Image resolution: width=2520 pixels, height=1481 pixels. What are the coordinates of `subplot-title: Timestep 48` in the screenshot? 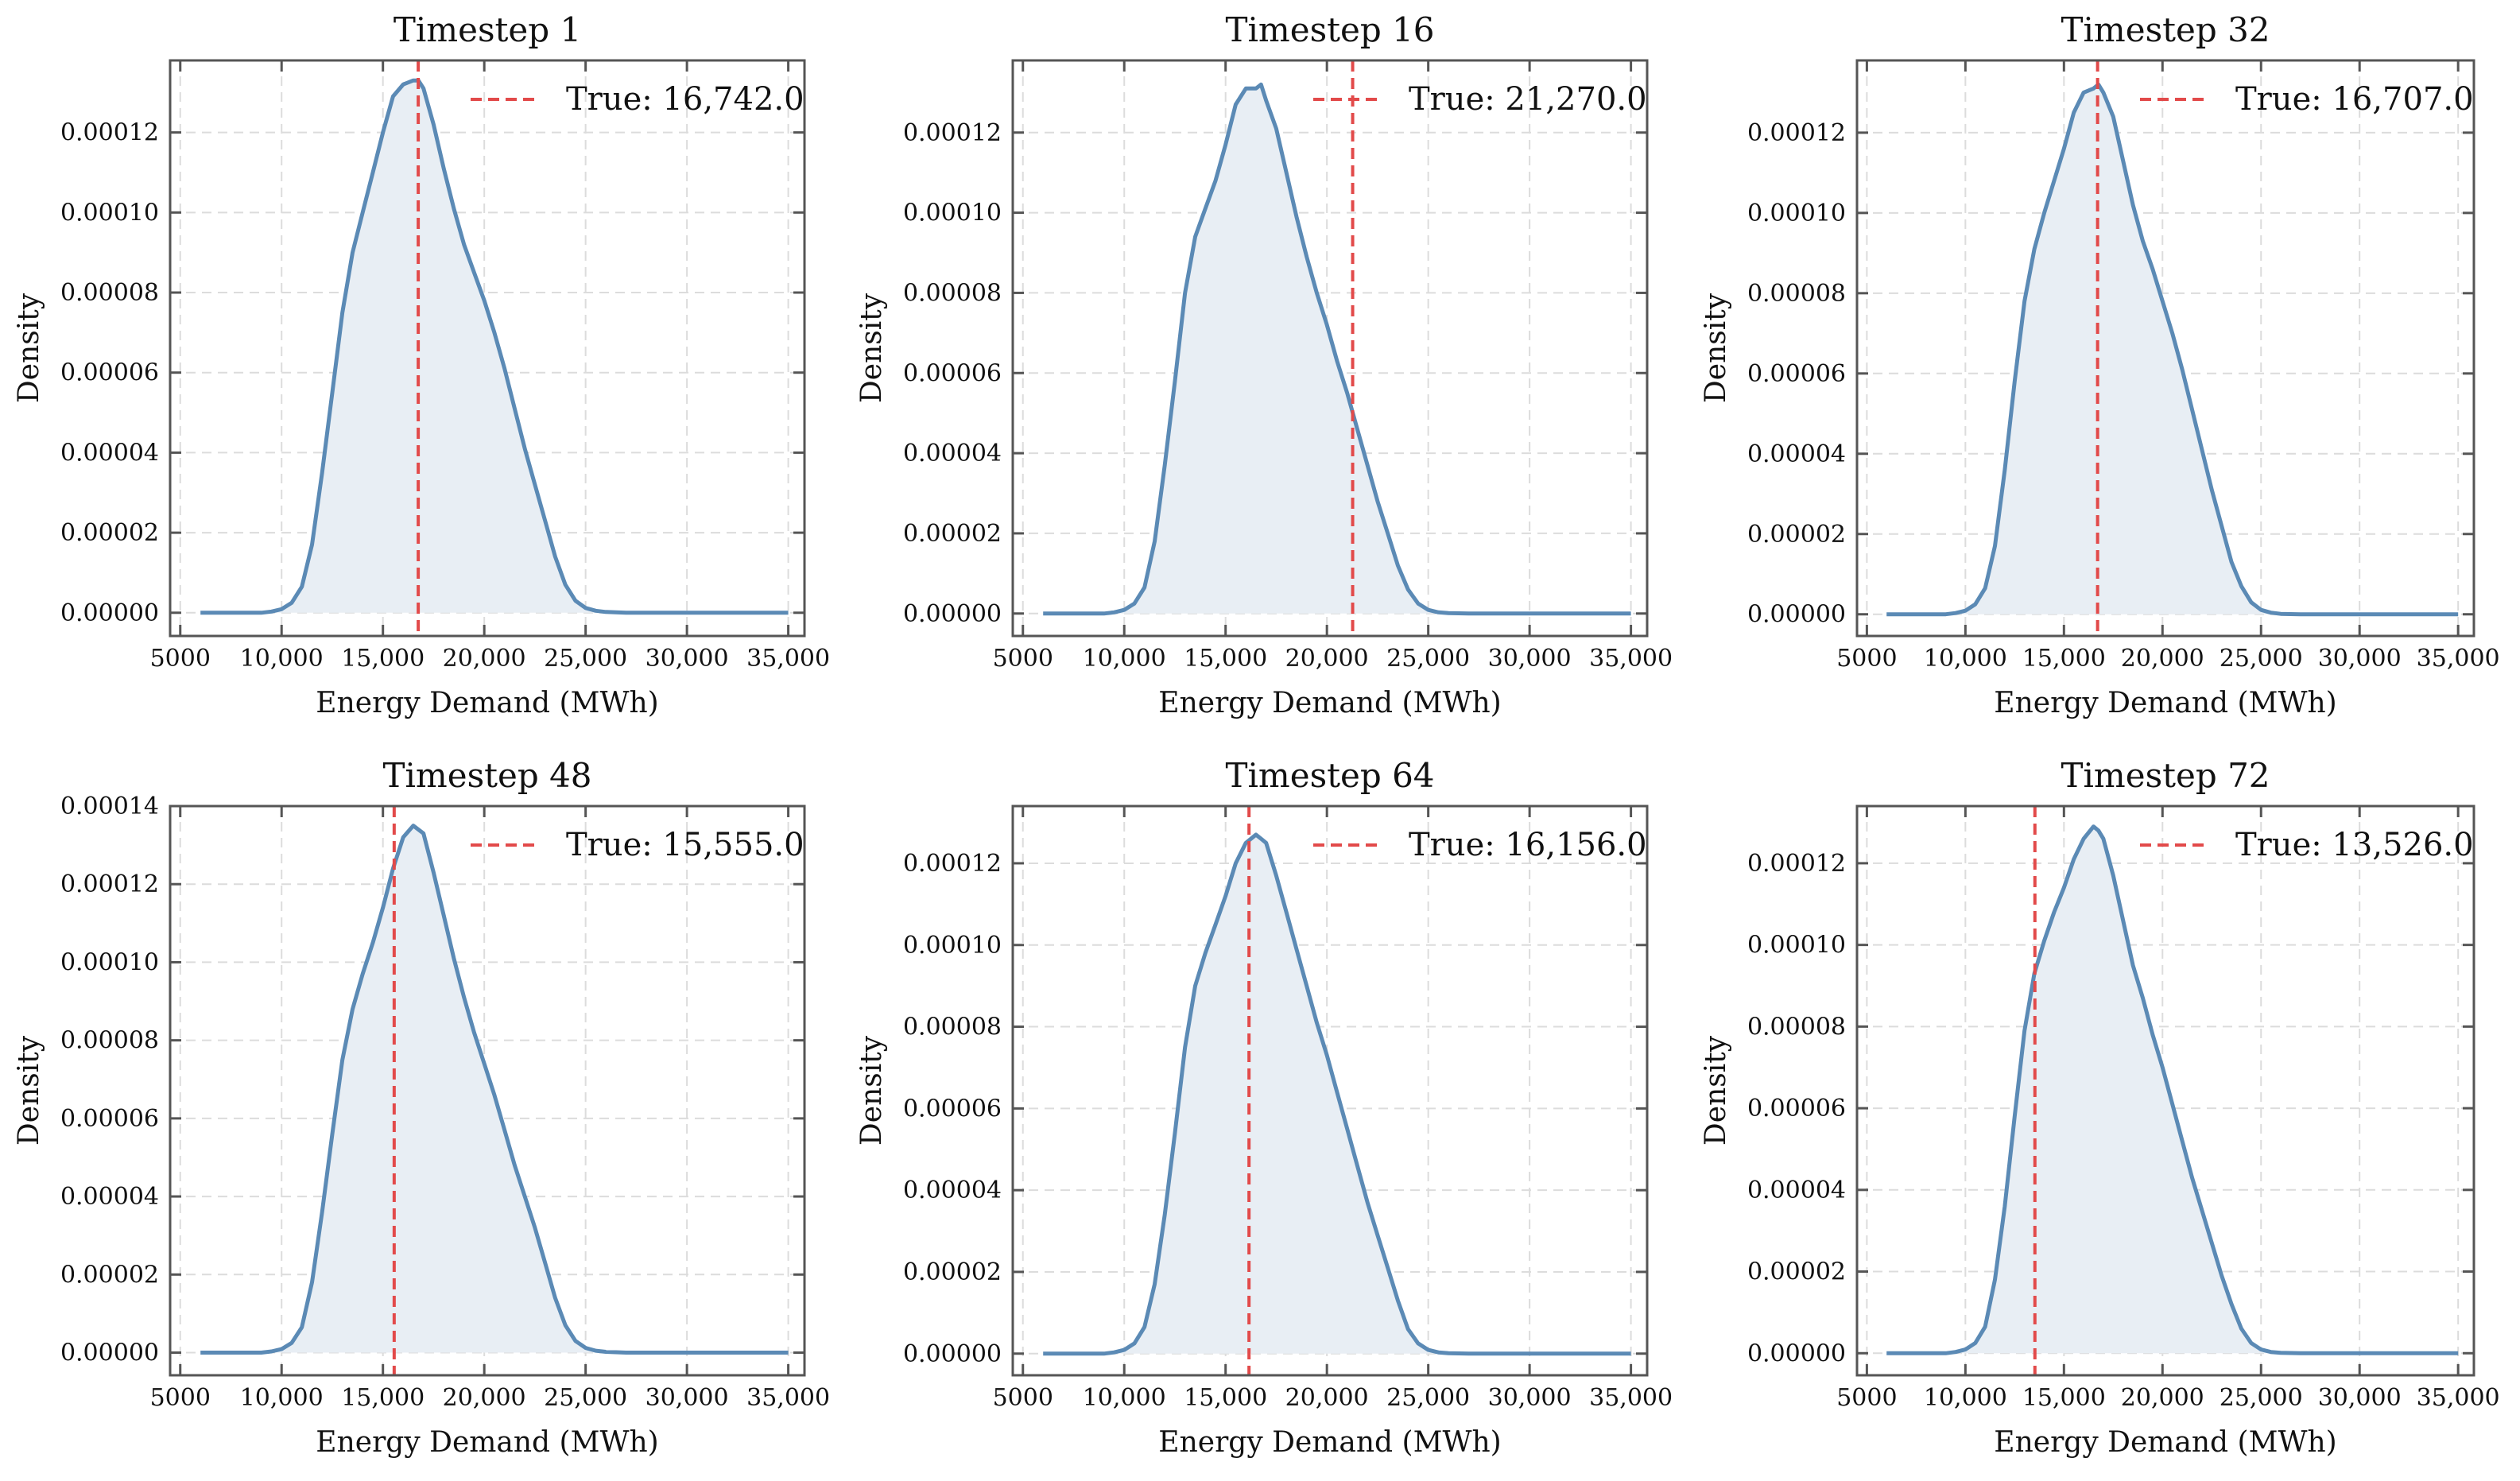 It's located at (486, 775).